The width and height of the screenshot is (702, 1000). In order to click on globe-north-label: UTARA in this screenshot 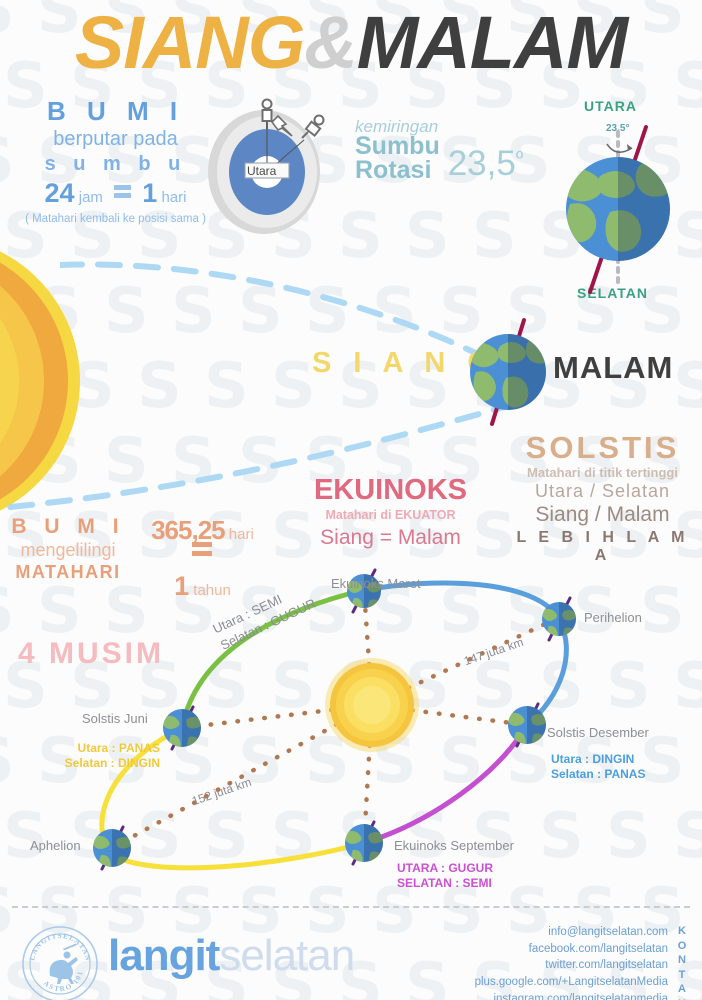, I will do `click(610, 106)`.